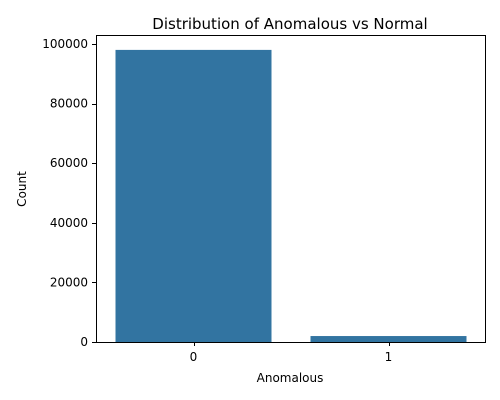 The image size is (500, 400). Describe the element at coordinates (69, 104) in the screenshot. I see `y-tick-label: 80000` at that location.